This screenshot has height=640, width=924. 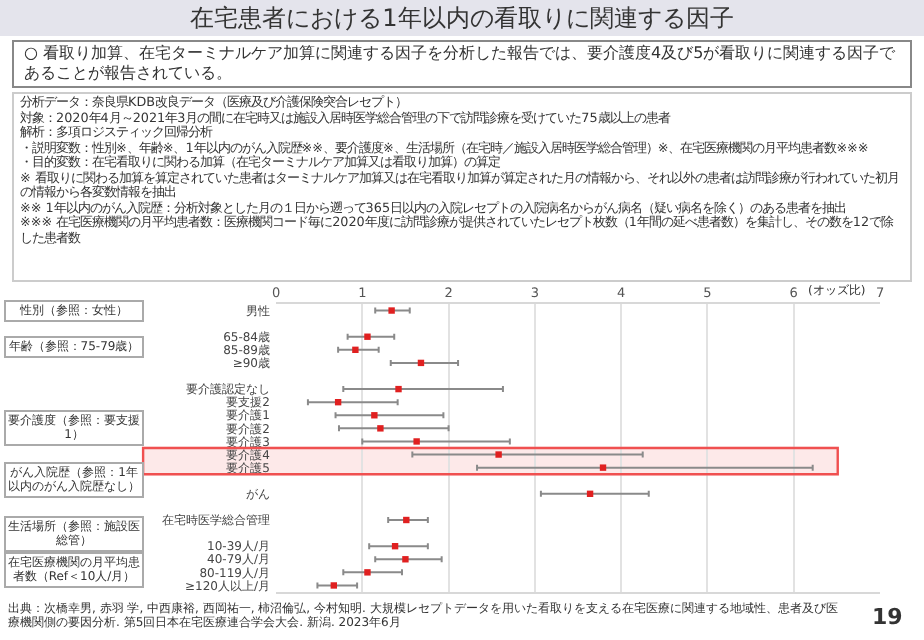 What do you see at coordinates (462, 18) in the screenshot?
I see `chart-title: 在宅患者における1年以内の看取りに関連する因子` at bounding box center [462, 18].